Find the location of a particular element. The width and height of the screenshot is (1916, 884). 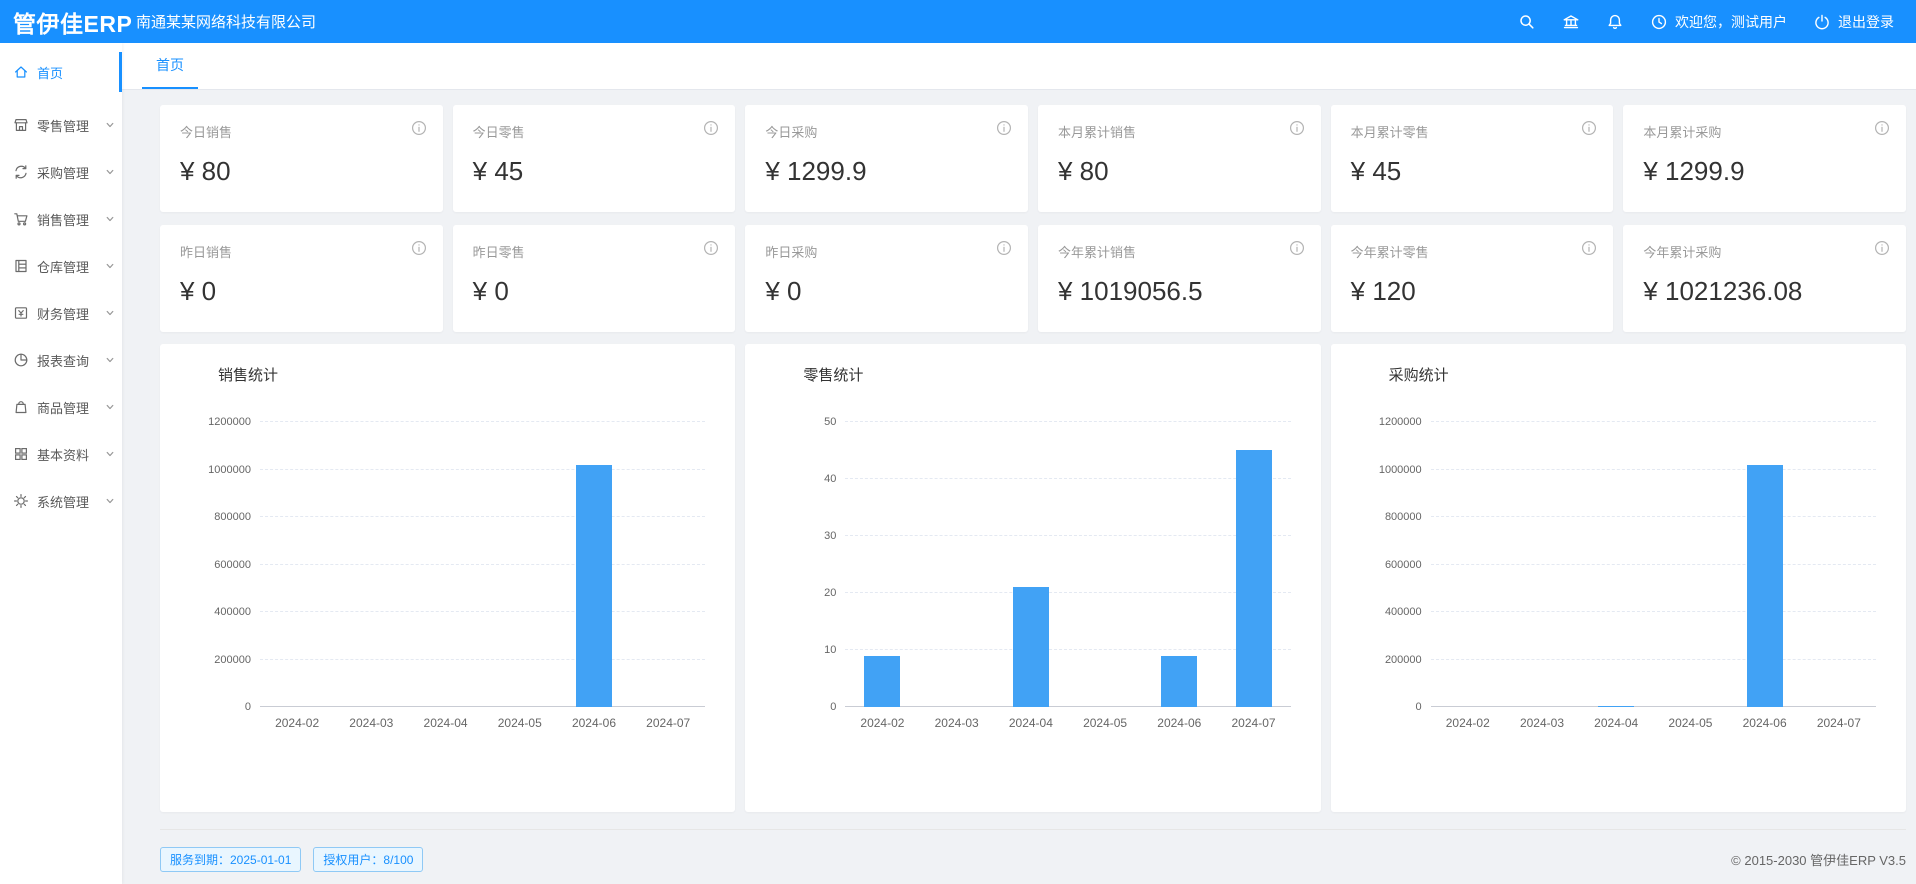

stat-card: 今年累计销售 ¥ 1019056.5 is located at coordinates (1179, 278).